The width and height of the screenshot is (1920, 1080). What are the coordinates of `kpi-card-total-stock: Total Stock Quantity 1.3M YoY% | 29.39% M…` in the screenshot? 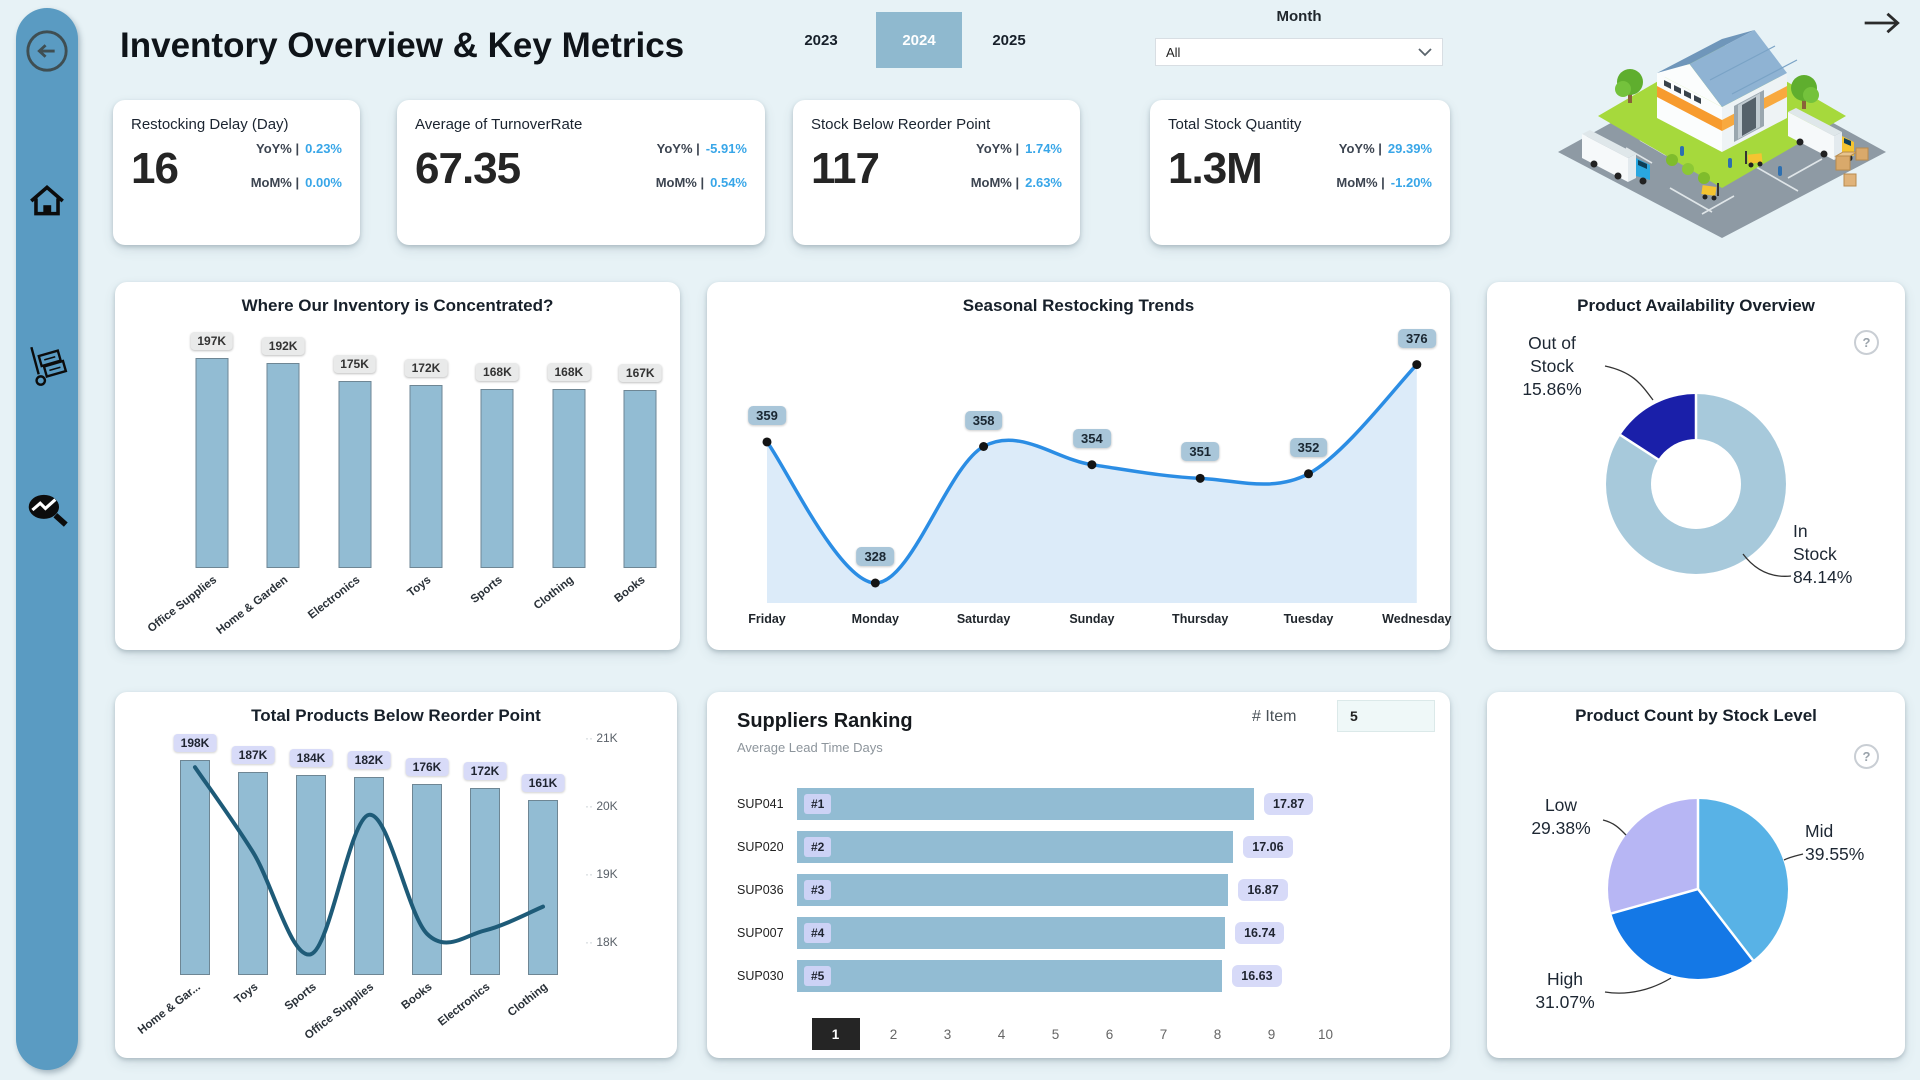 It's located at (1300, 172).